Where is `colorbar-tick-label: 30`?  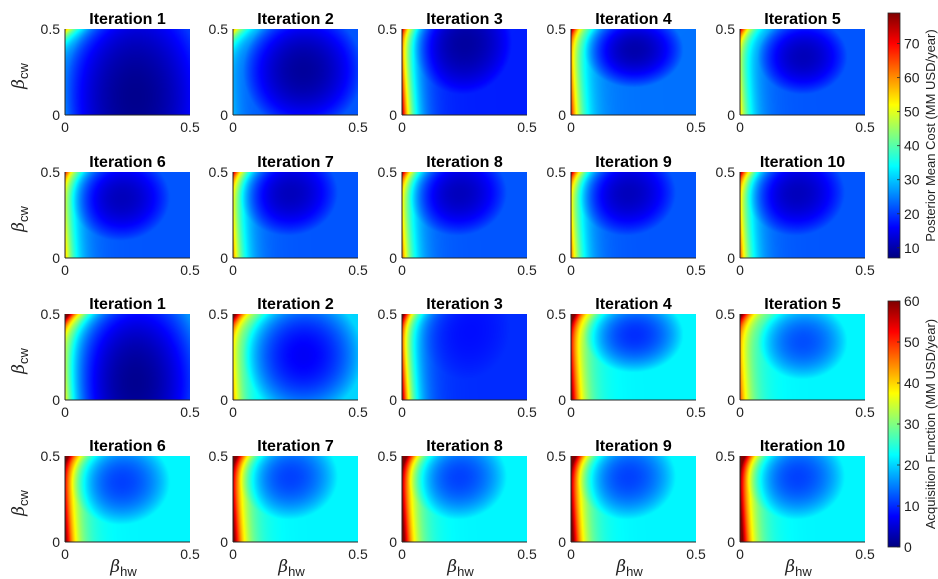 colorbar-tick-label: 30 is located at coordinates (912, 180).